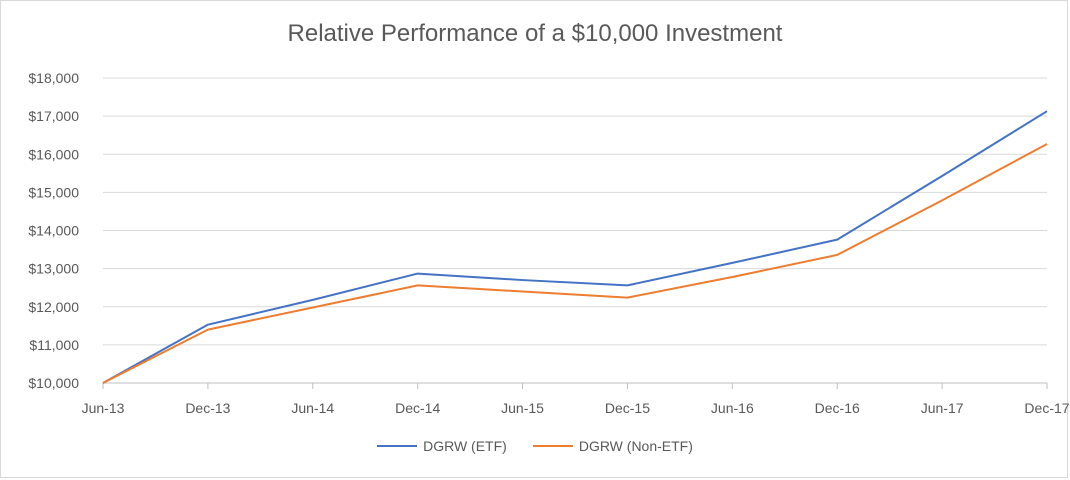  Describe the element at coordinates (732, 408) in the screenshot. I see `x-tick-label: Jun-16` at that location.